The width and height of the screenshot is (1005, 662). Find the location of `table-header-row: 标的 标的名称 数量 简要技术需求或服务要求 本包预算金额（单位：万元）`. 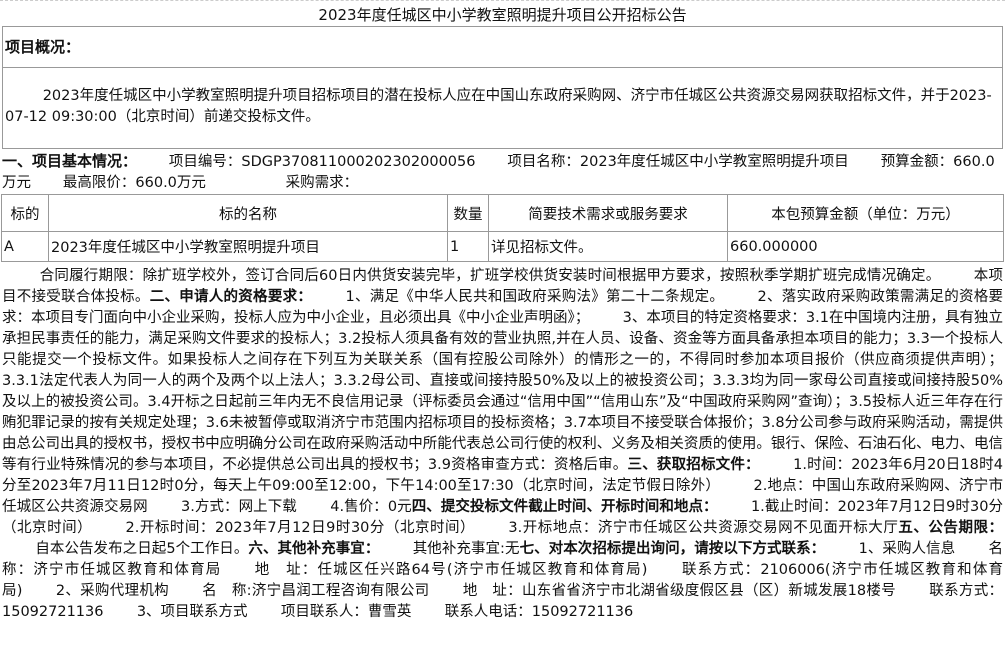

table-header-row: 标的 标的名称 数量 简要技术需求或服务要求 本包预算金额（单位：万元） is located at coordinates (502, 213).